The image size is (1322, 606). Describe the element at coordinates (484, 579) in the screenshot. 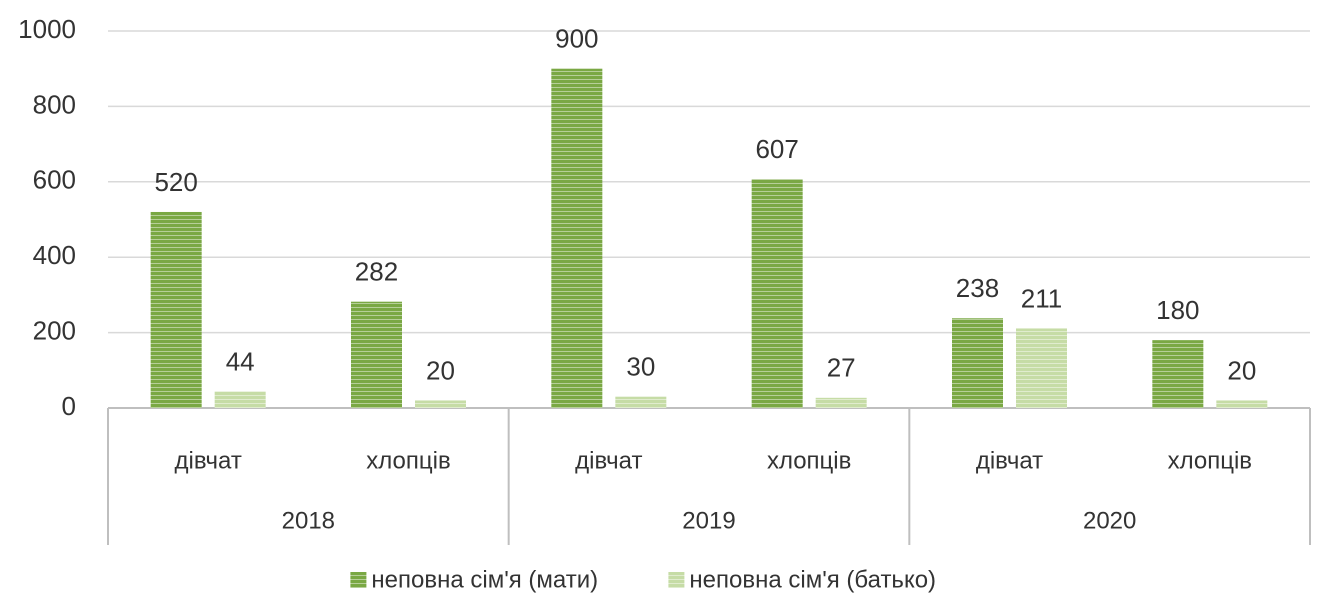

I see `legend-label: неповна сім'я (мати)` at that location.